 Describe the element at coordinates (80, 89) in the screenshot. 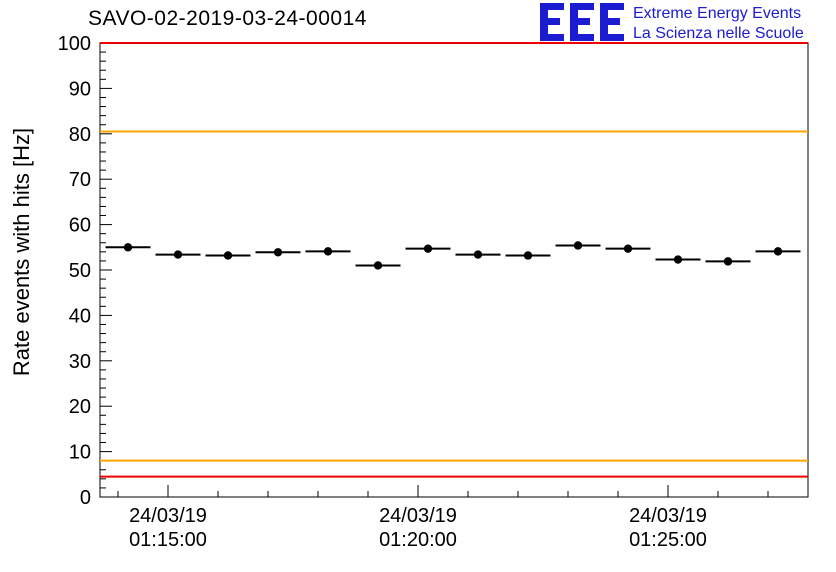

I see `svg-text: 90` at that location.